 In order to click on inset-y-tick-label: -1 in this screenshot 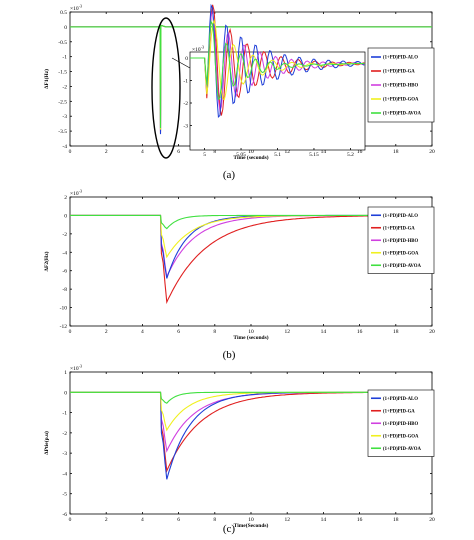, I will do `click(185, 82)`.